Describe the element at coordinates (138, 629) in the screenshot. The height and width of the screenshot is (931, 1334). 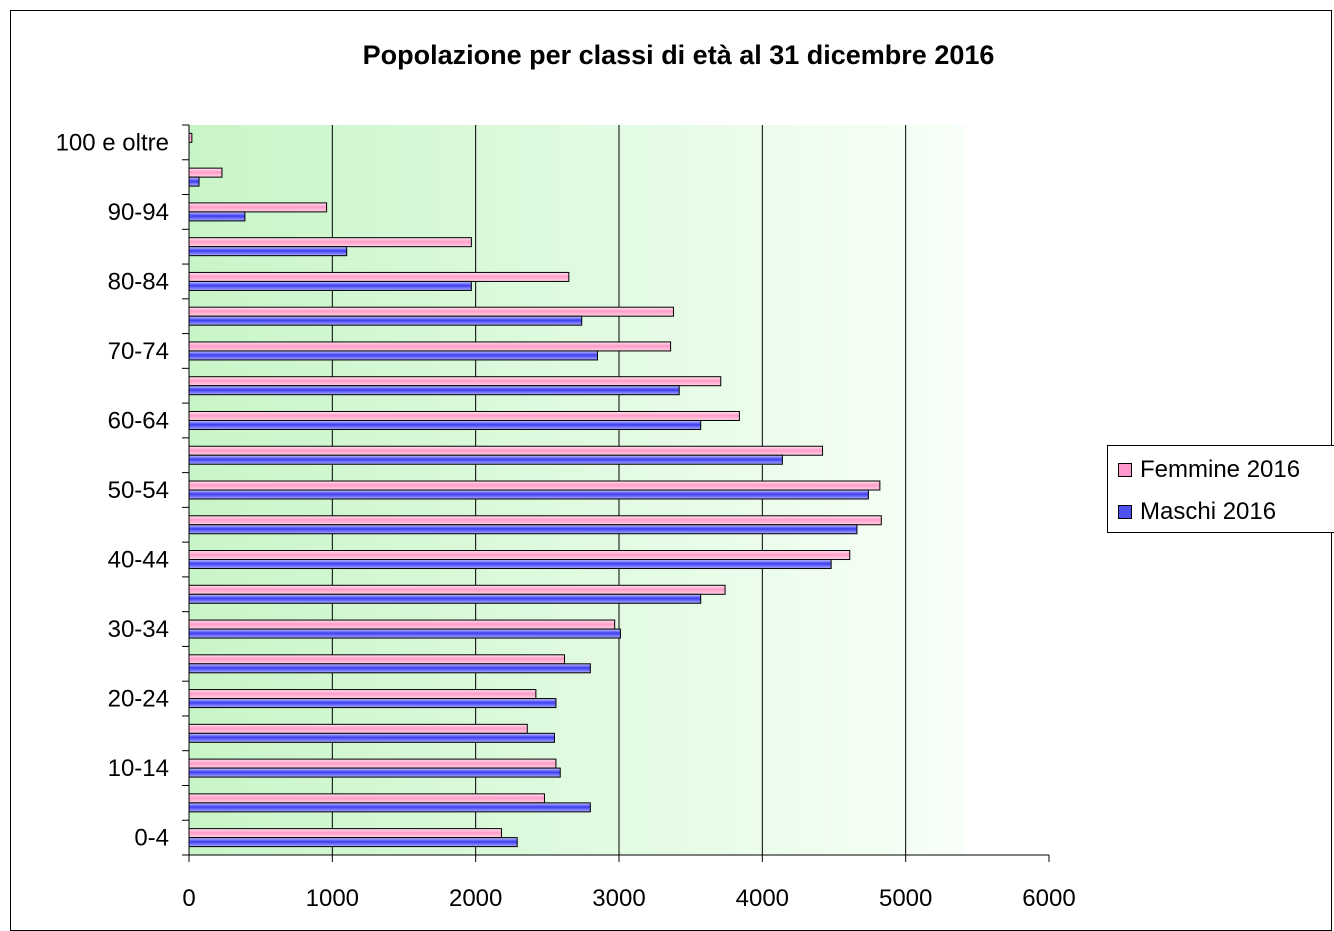
I see `y-tick-label: 30-34` at that location.